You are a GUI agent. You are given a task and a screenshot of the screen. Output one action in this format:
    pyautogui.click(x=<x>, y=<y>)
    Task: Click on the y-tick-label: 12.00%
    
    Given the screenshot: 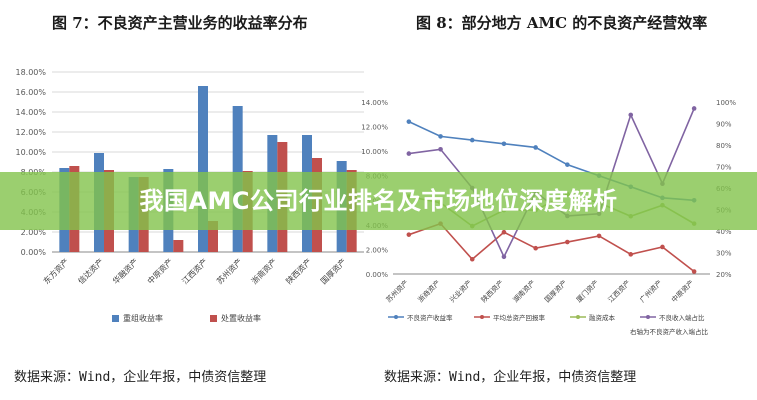 What is the action you would take?
    pyautogui.click(x=30, y=132)
    